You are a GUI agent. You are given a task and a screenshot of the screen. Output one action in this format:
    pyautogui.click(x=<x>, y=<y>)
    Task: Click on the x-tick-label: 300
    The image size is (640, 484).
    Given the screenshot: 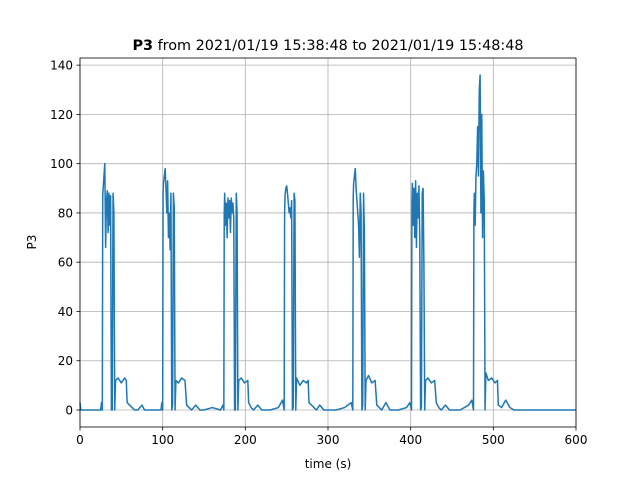 What is the action you would take?
    pyautogui.click(x=328, y=440)
    